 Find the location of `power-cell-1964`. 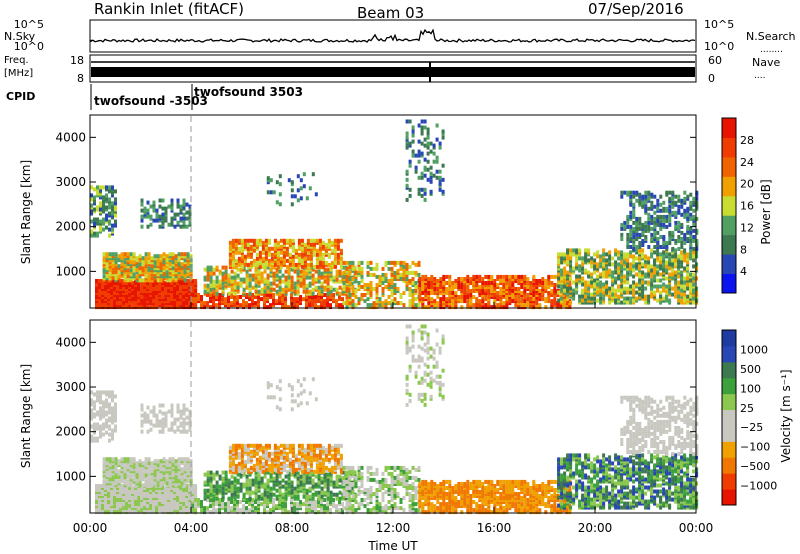

power-cell-1964 is located at coordinates (344, 272).